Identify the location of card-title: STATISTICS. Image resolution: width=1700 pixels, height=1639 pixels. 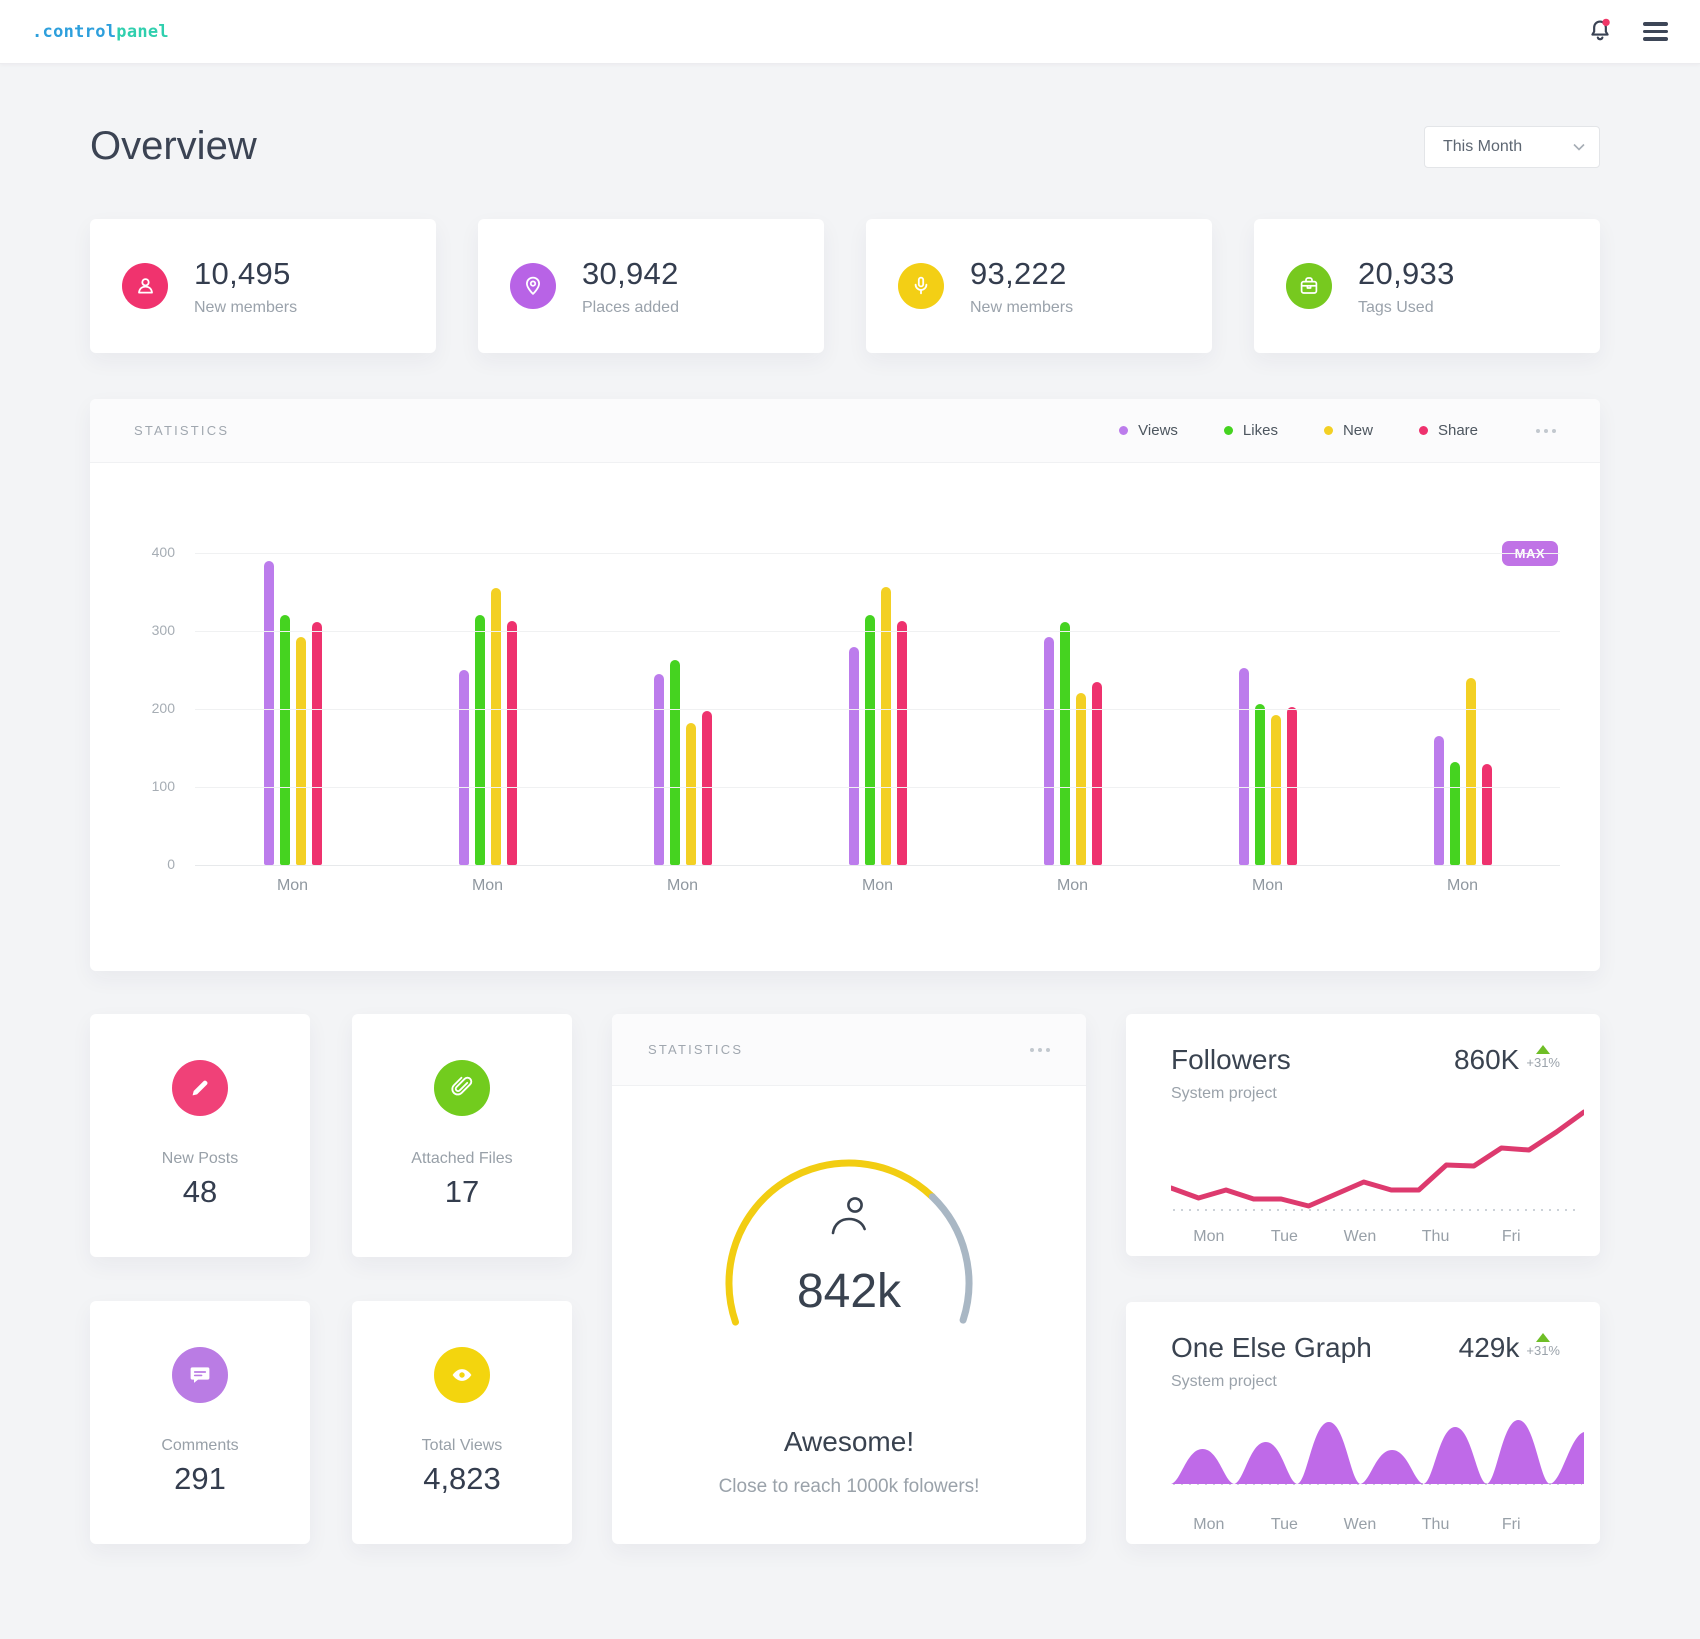
(182, 430).